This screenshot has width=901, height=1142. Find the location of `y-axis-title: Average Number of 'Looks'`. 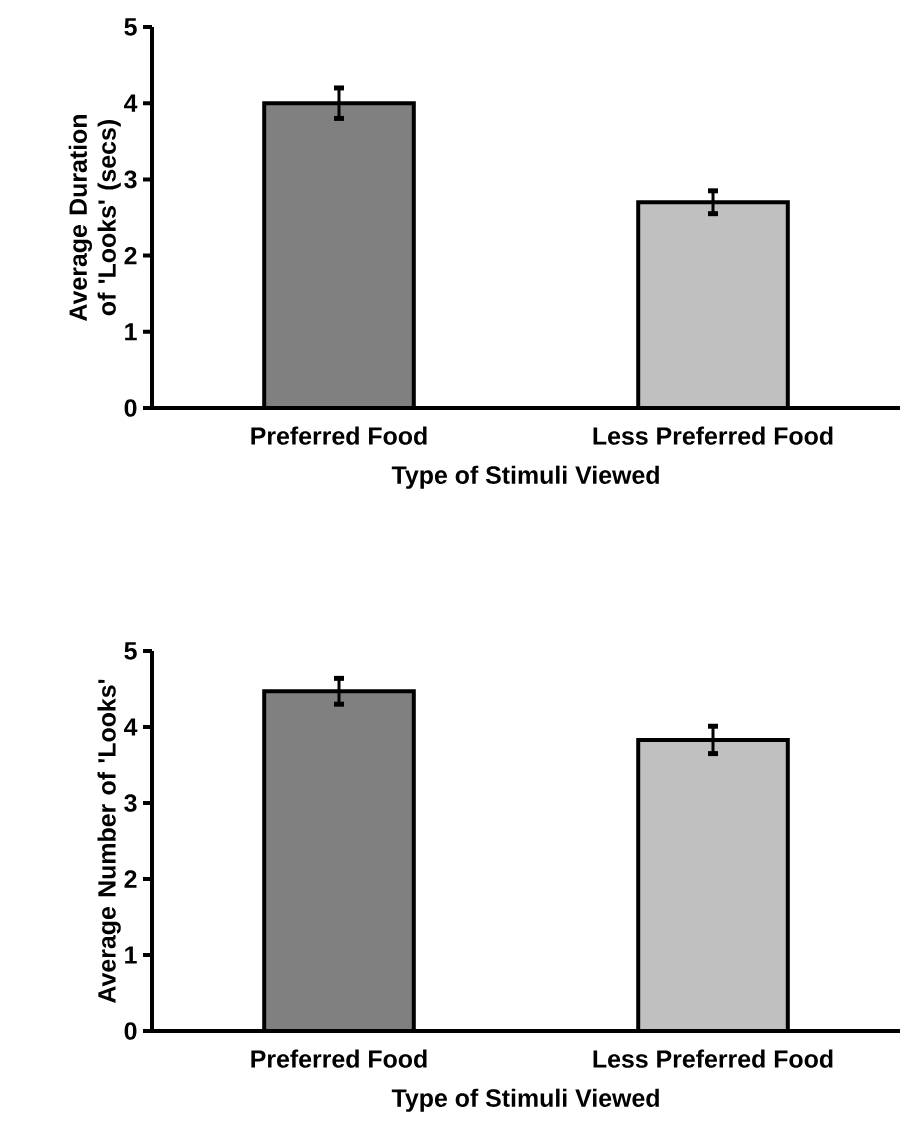

y-axis-title: Average Number of 'Looks' is located at coordinates (109, 841).